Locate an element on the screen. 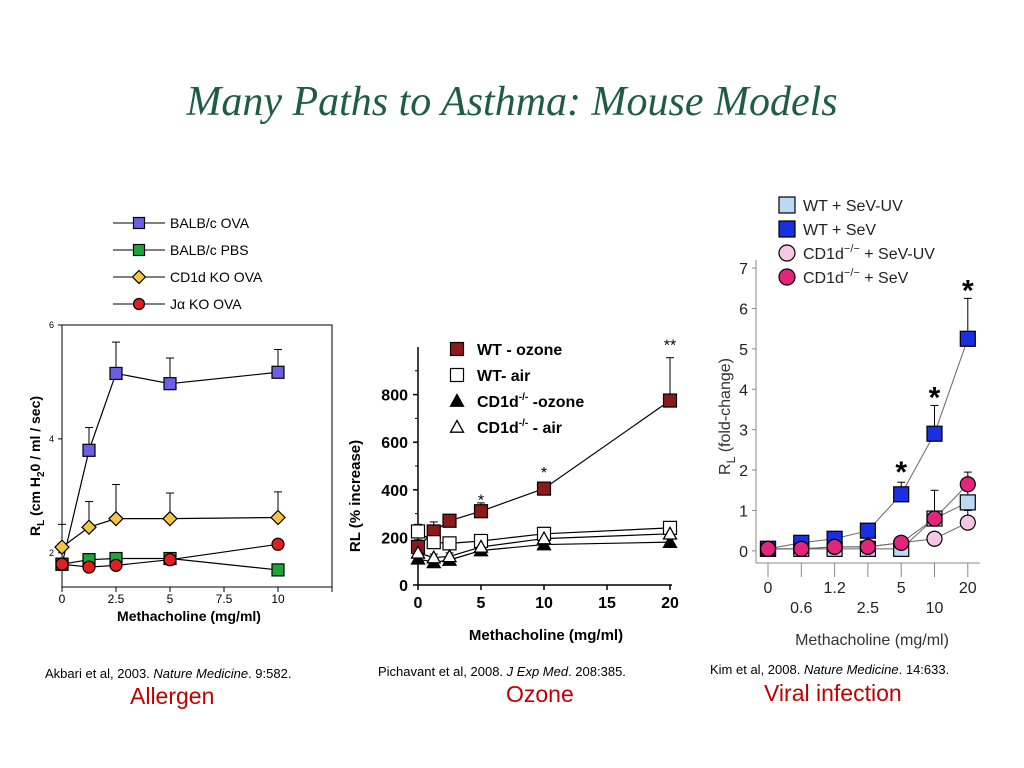  significance-mark: ** is located at coordinates (670, 346).